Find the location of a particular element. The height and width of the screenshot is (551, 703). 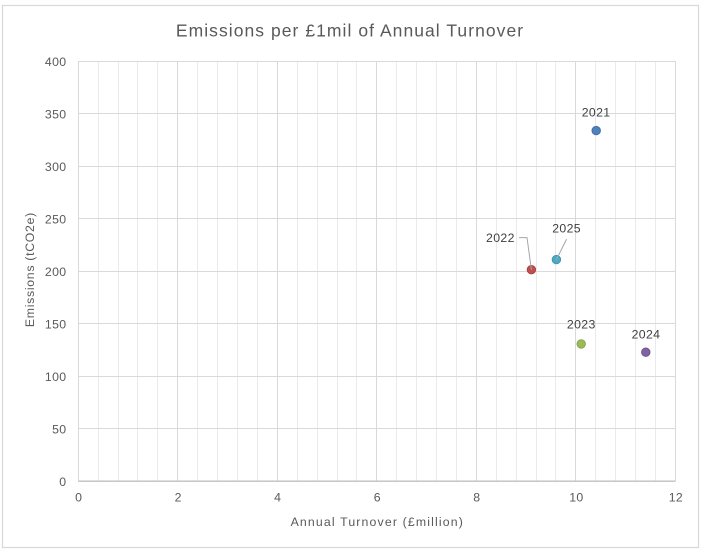

svg-text: 50 is located at coordinates (59, 430).